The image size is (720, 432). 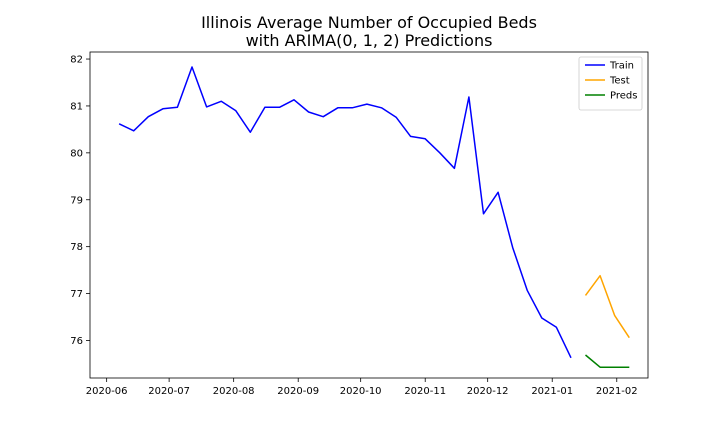 What do you see at coordinates (425, 391) in the screenshot?
I see `x-tick-label: 2020-11` at bounding box center [425, 391].